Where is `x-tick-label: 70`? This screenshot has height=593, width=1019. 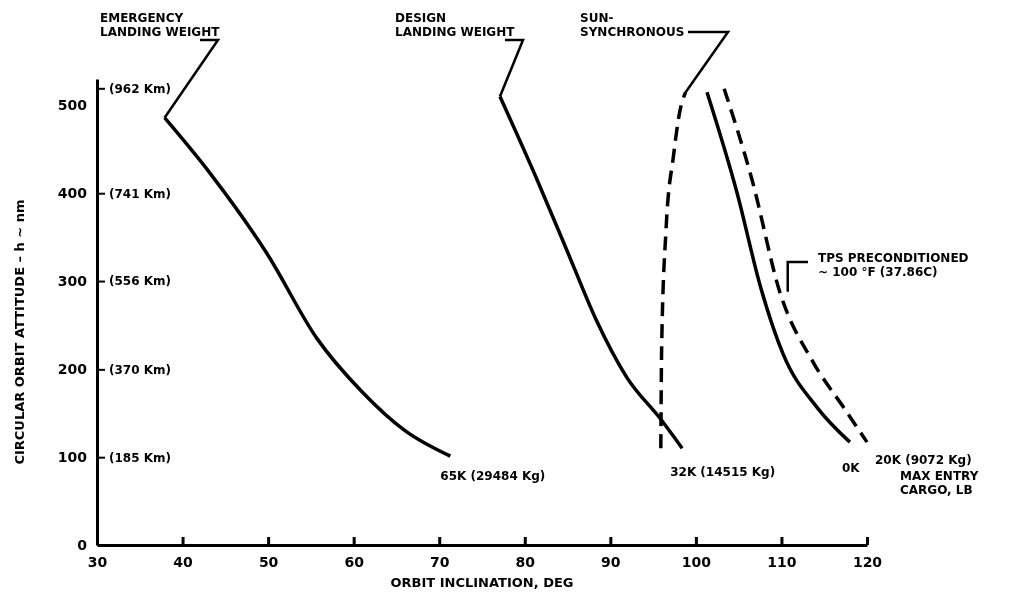
x-tick-label: 70 is located at coordinates (439, 561).